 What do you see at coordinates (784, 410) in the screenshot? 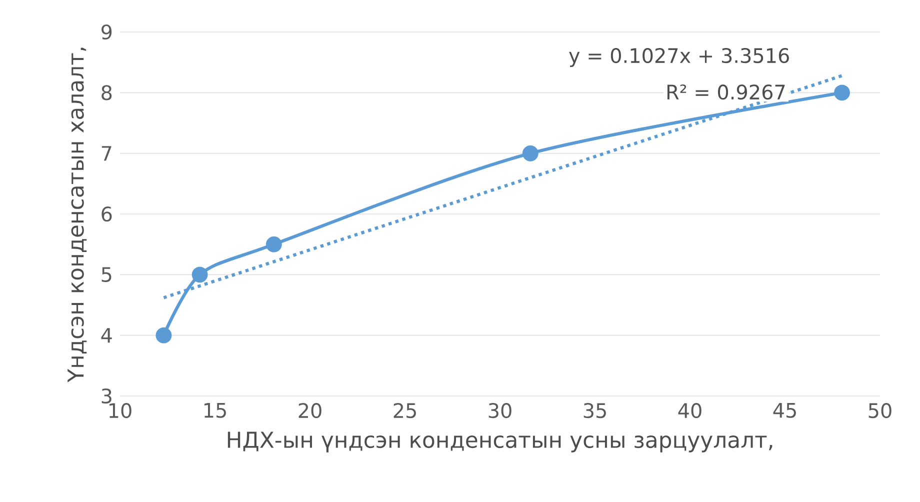
I see `x-tick-label: 45` at bounding box center [784, 410].